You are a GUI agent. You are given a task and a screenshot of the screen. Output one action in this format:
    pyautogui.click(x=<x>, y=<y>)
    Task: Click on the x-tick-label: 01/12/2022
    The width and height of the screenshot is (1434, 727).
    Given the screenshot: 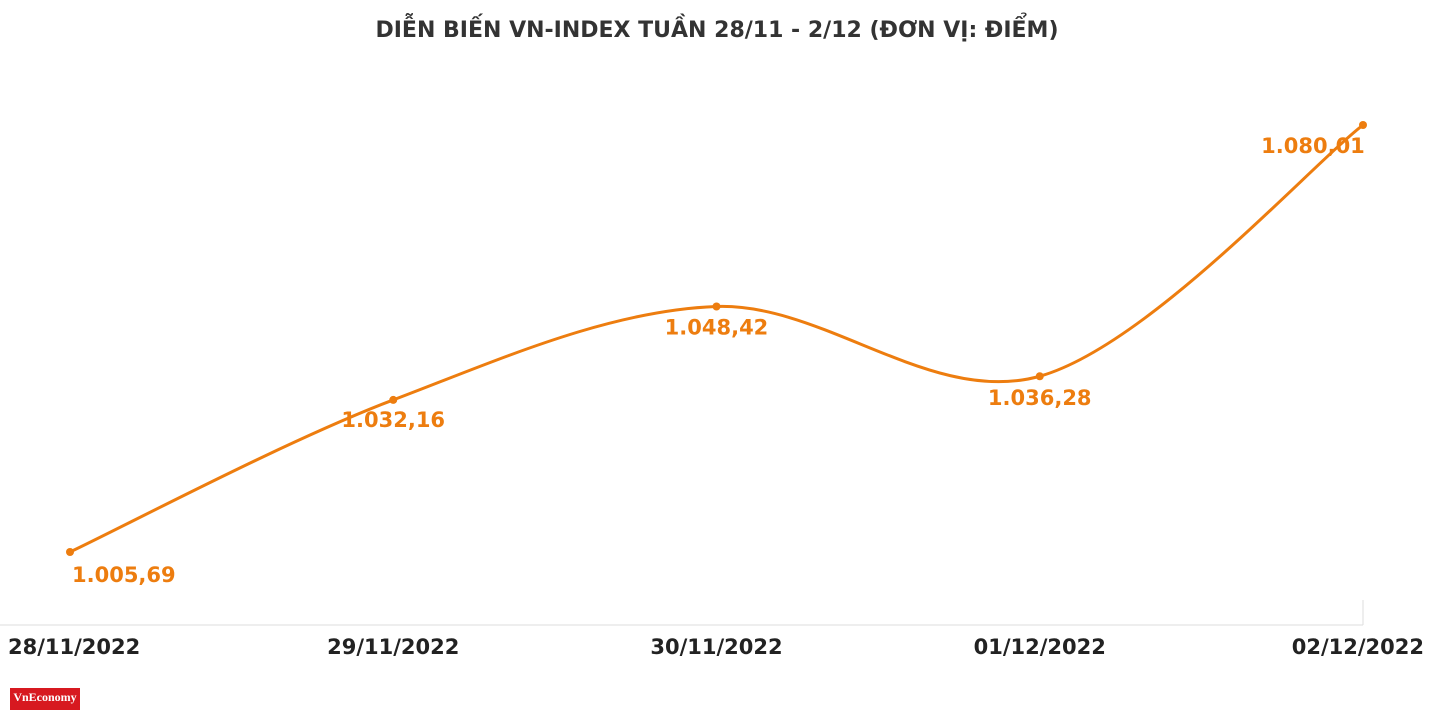 What is the action you would take?
    pyautogui.click(x=1040, y=647)
    